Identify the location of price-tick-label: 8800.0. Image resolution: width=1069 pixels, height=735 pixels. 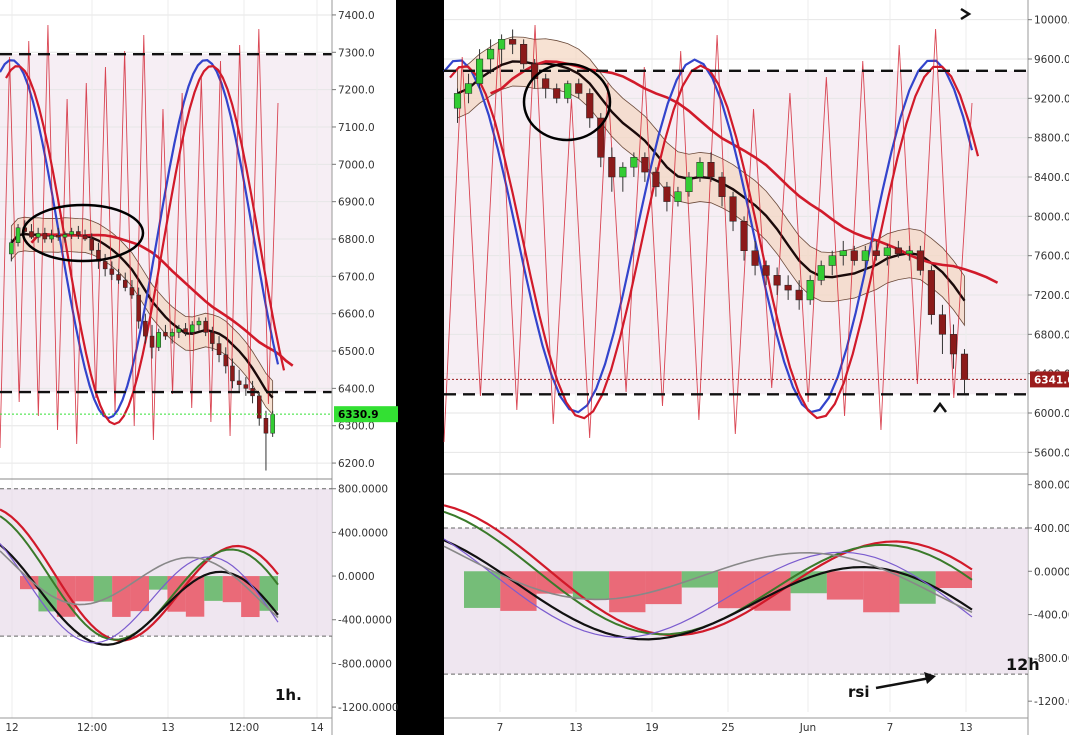
(1051, 139).